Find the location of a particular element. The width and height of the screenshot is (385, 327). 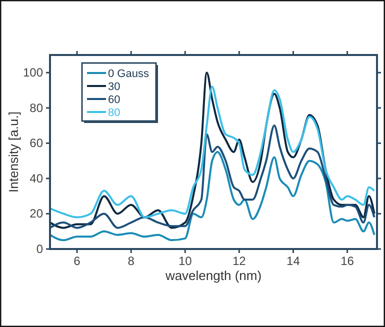

x-tick-label: 6 is located at coordinates (77, 261).